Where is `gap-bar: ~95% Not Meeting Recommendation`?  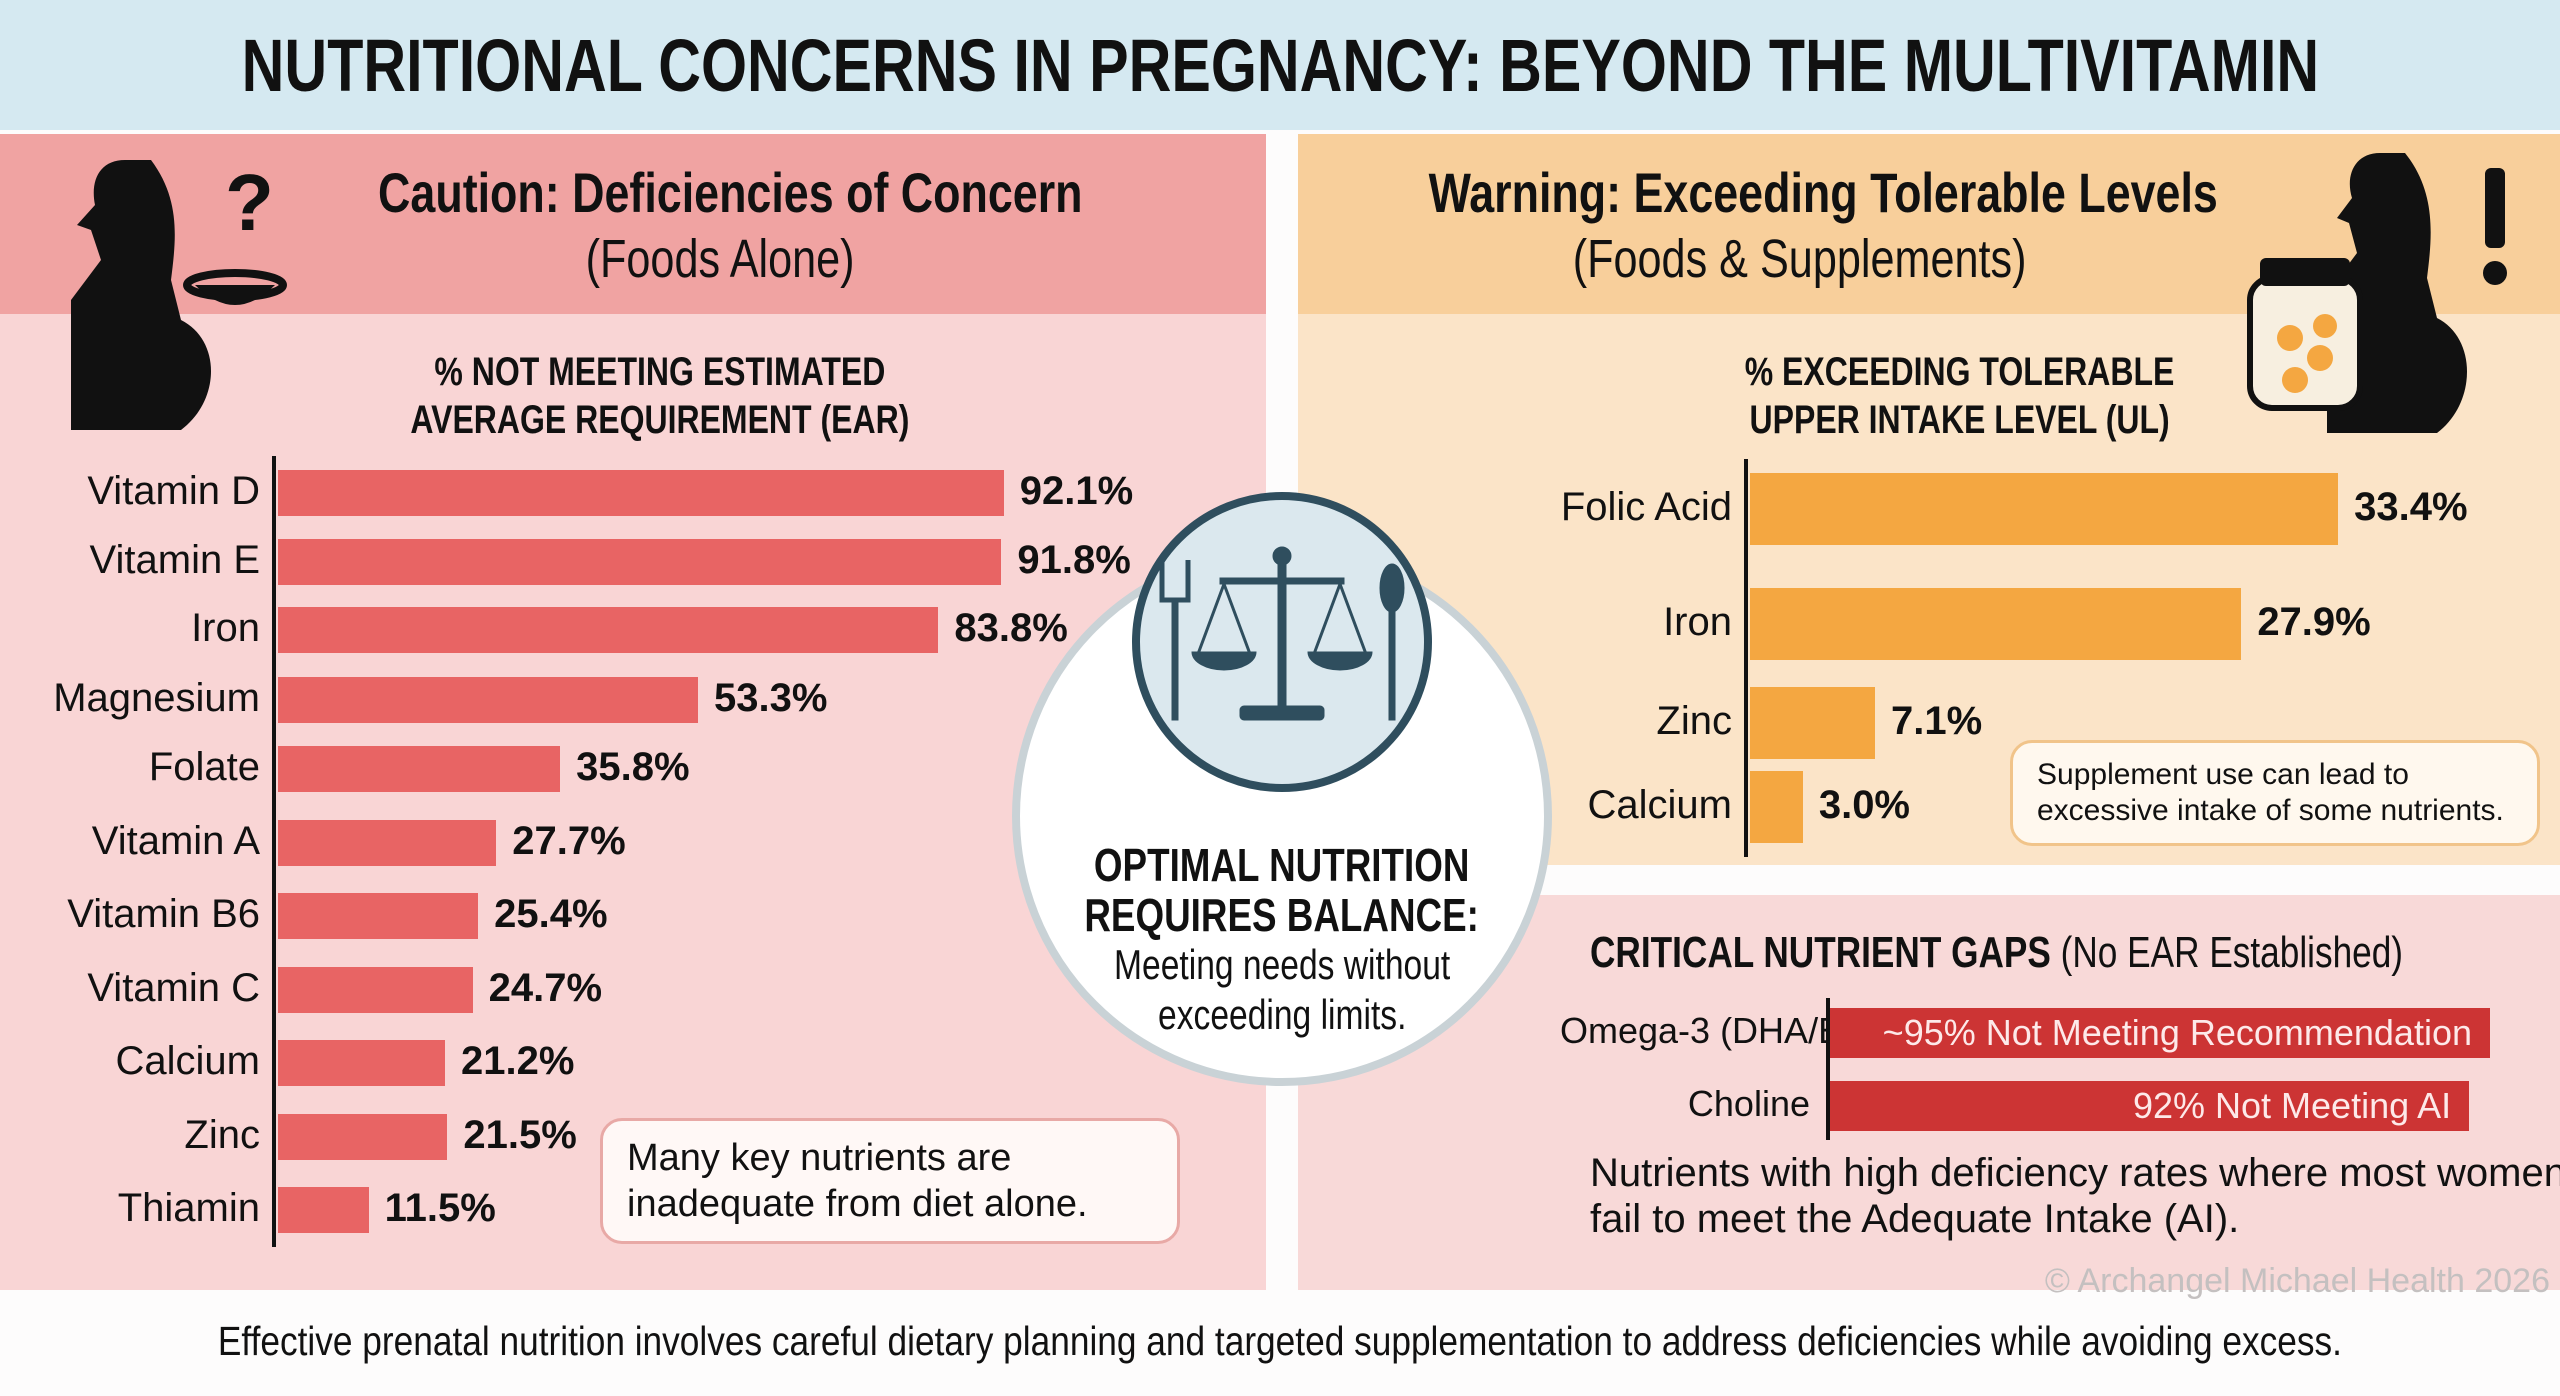 gap-bar: ~95% Not Meeting Recommendation is located at coordinates (2160, 1033).